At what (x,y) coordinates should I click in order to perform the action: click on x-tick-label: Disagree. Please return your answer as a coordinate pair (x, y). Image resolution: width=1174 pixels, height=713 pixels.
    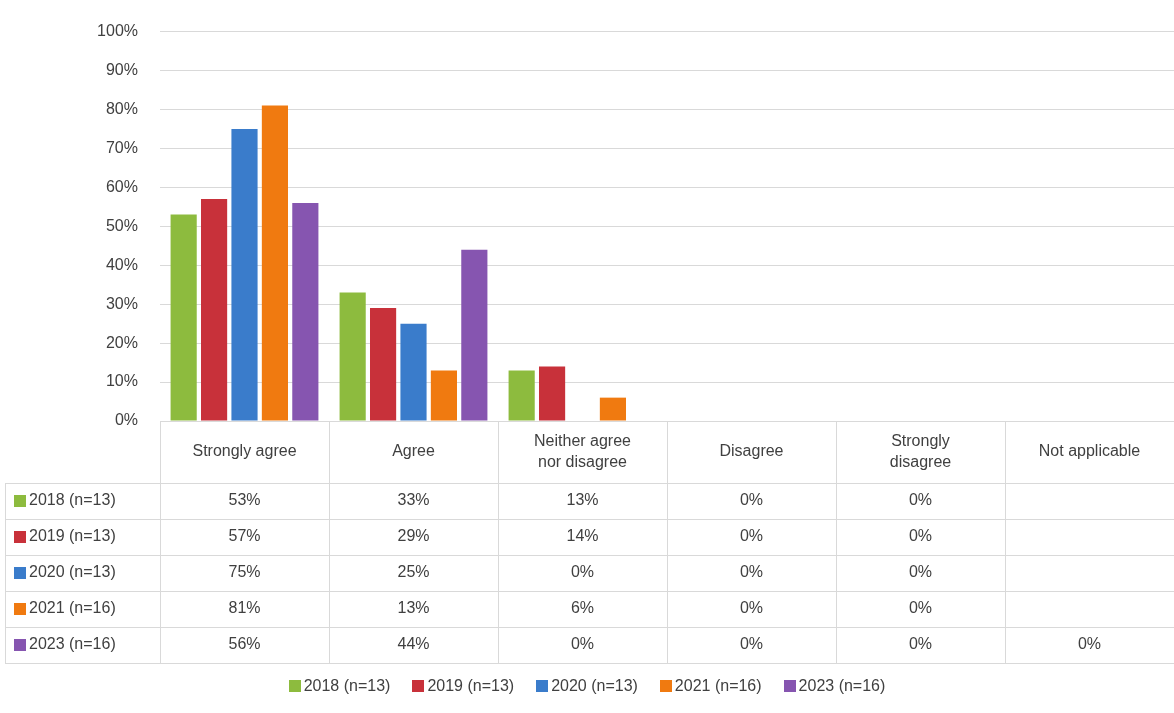
    Looking at the image, I should click on (751, 451).